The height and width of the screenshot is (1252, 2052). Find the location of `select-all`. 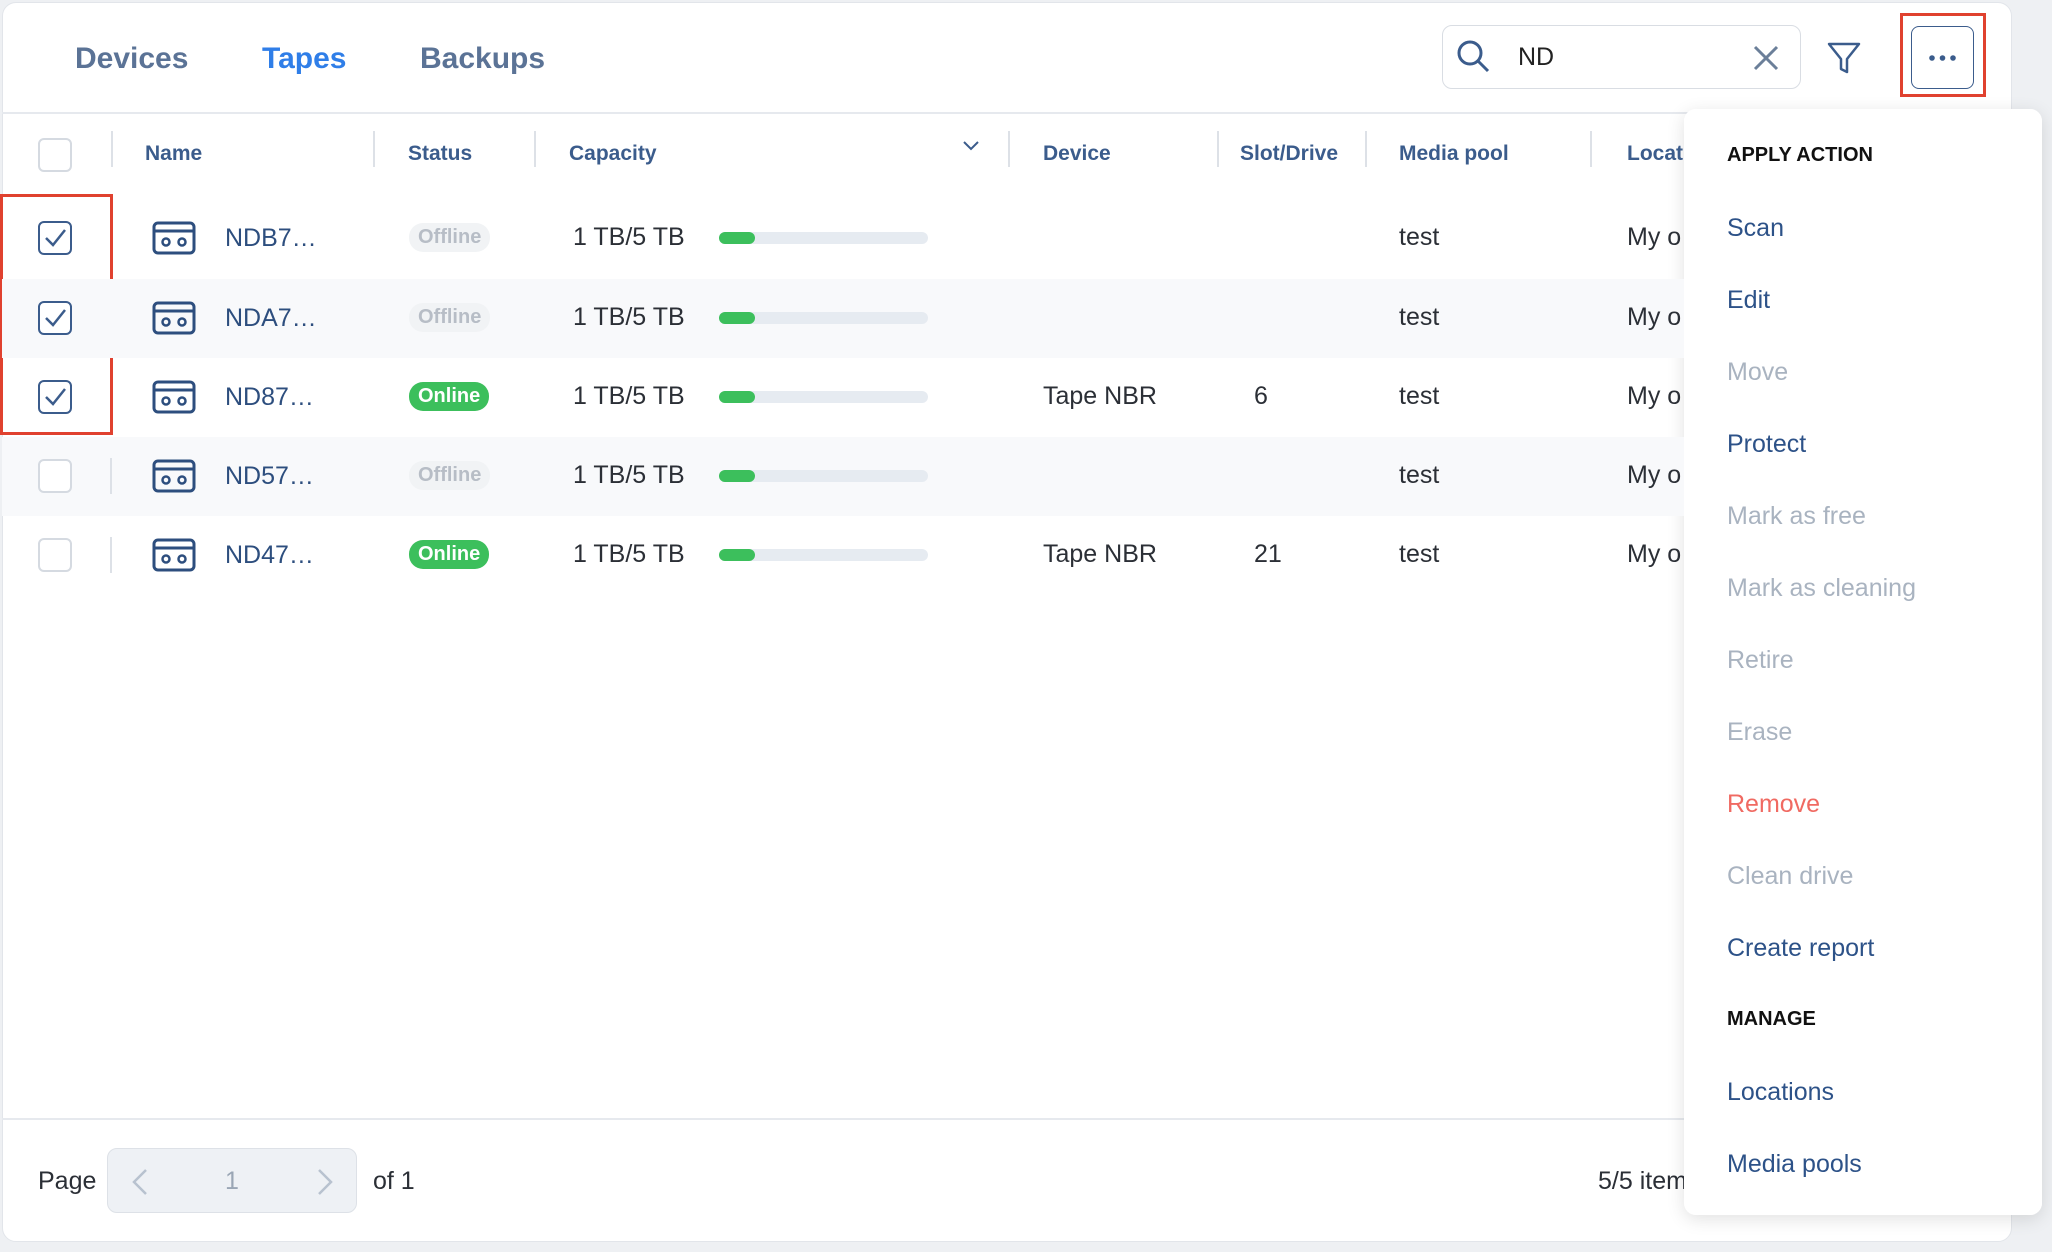

select-all is located at coordinates (55, 155).